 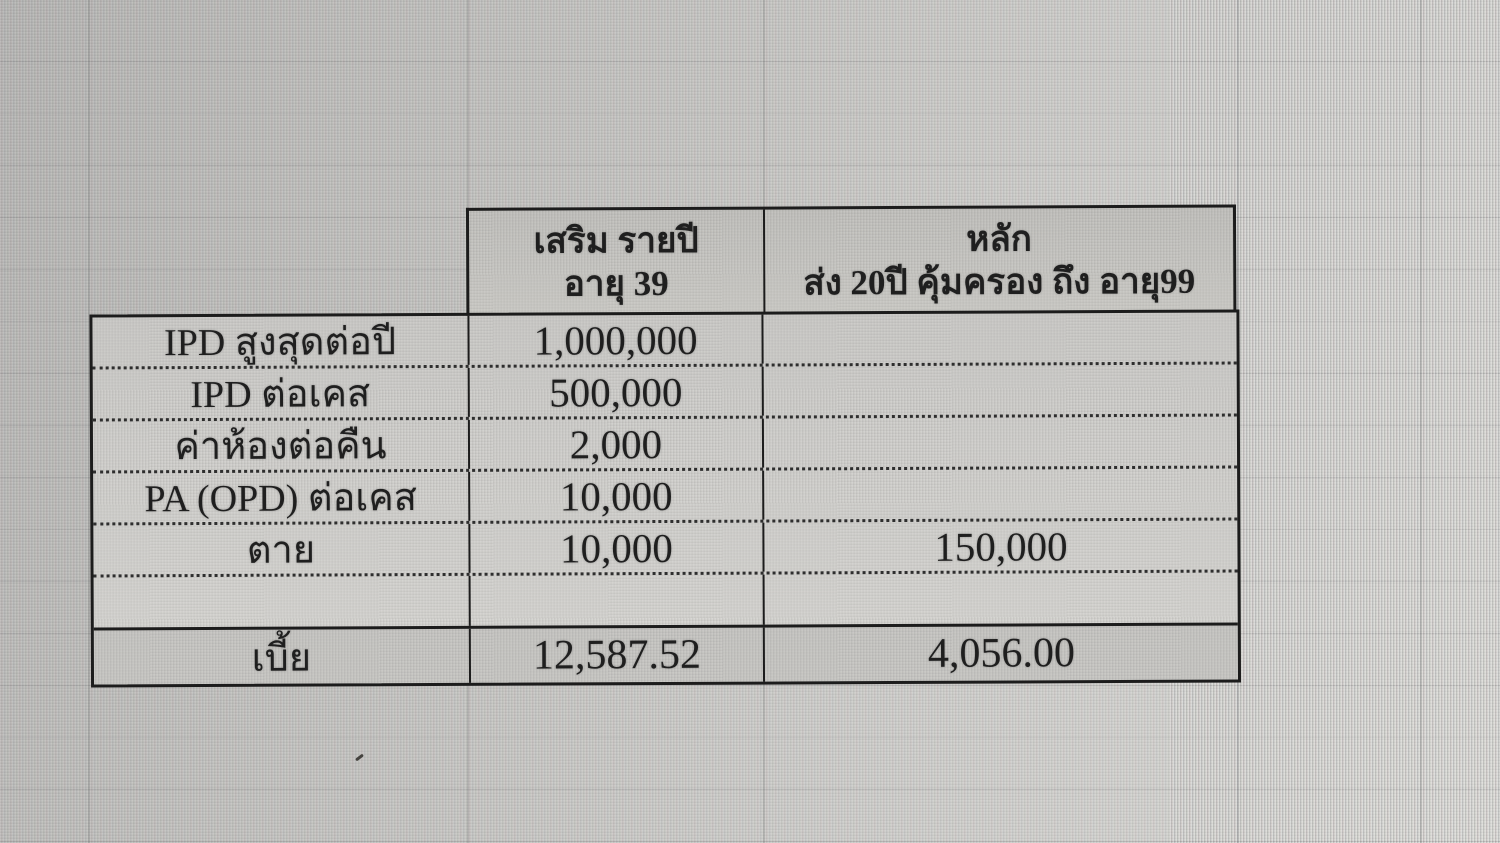 What do you see at coordinates (359, 757) in the screenshot?
I see `dust-speck` at bounding box center [359, 757].